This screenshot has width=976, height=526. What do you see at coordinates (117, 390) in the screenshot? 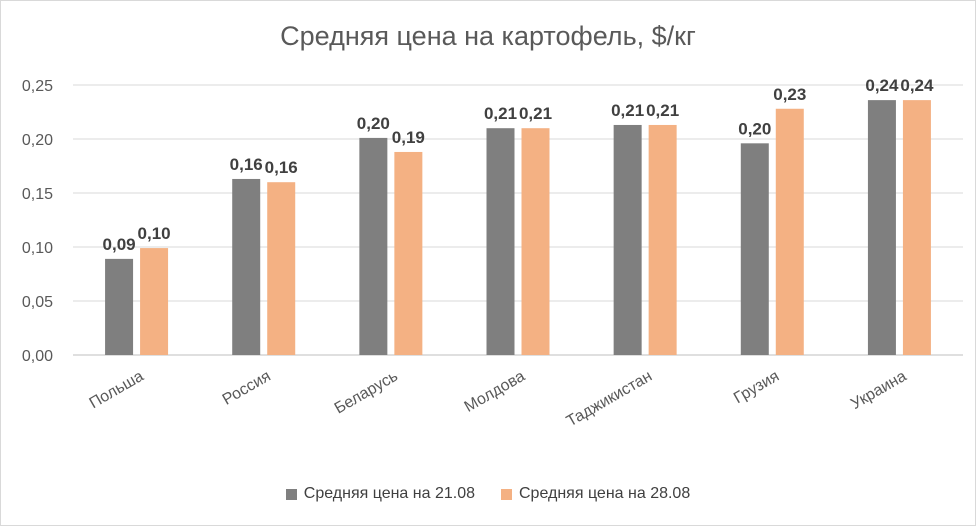
I see `x-tick-label: Польша` at bounding box center [117, 390].